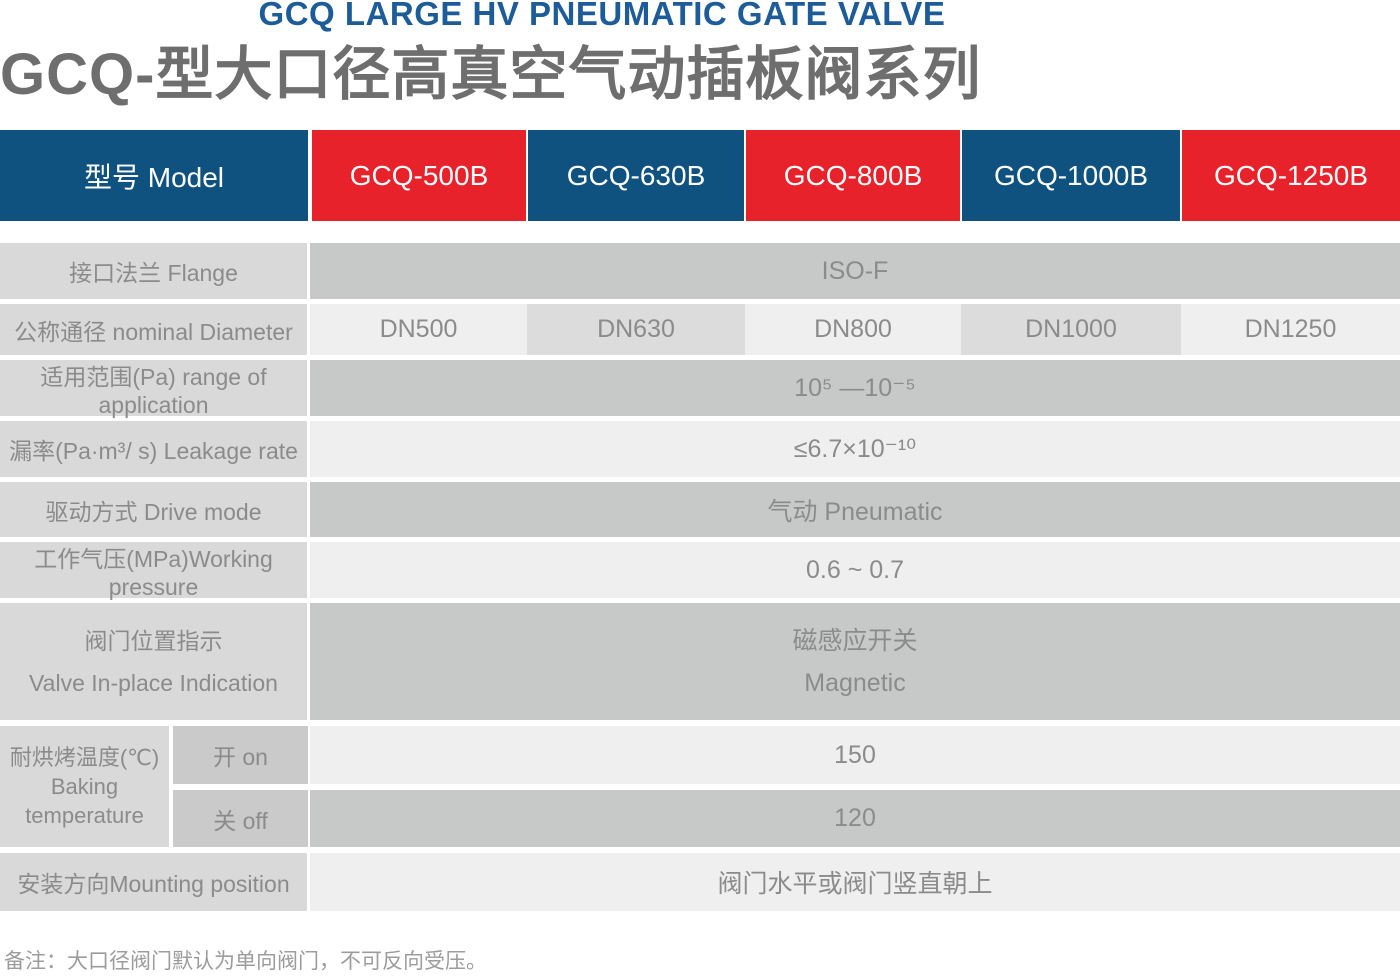 The height and width of the screenshot is (977, 1400). I want to click on row-label-valve-indication: 阀门位置指示 Valve In-place Indication, so click(153, 661).